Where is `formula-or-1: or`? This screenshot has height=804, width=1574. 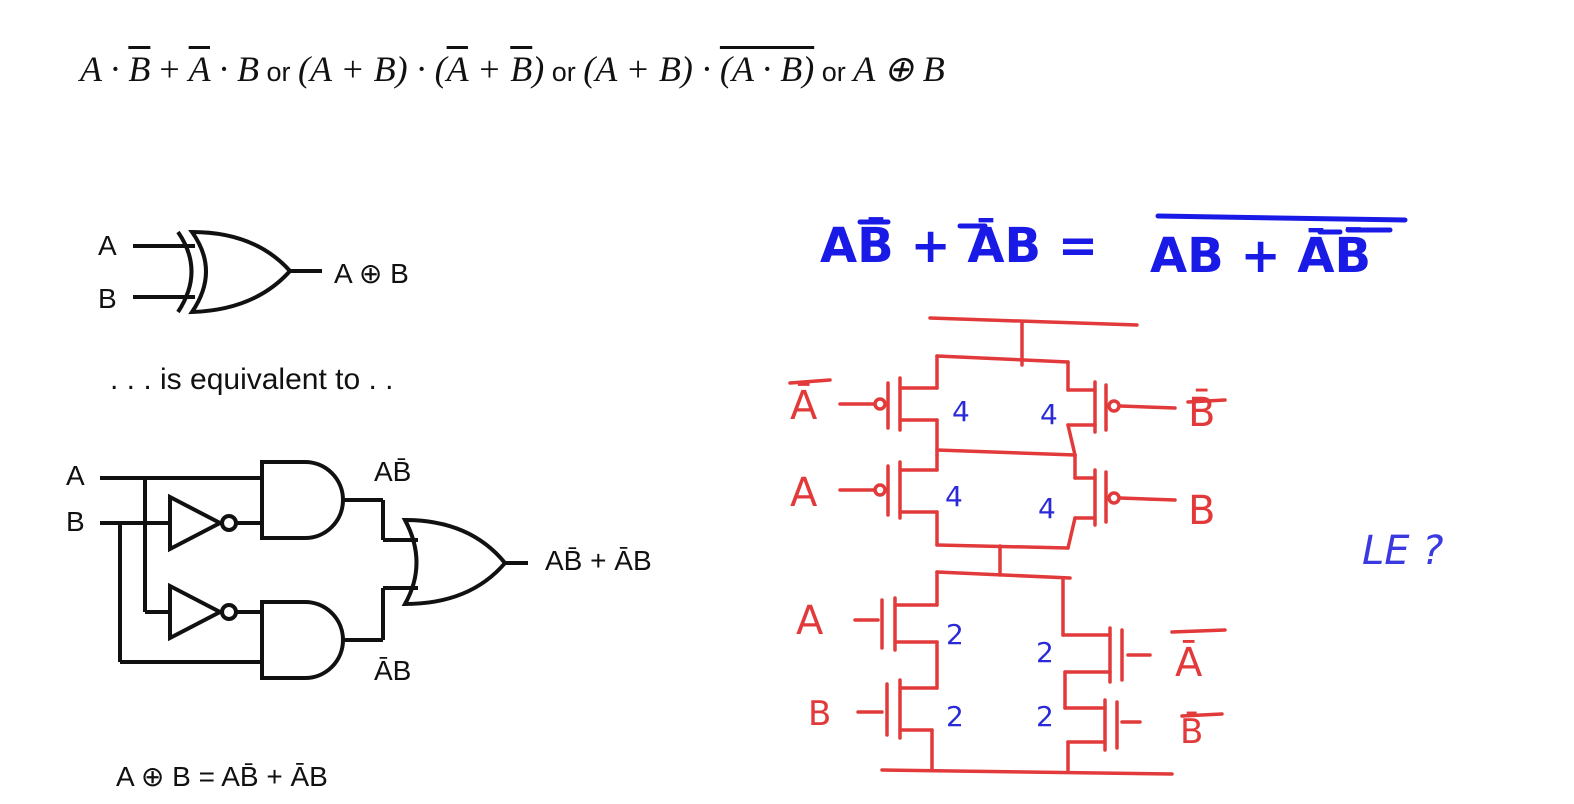
formula-or-1: or is located at coordinates (279, 72).